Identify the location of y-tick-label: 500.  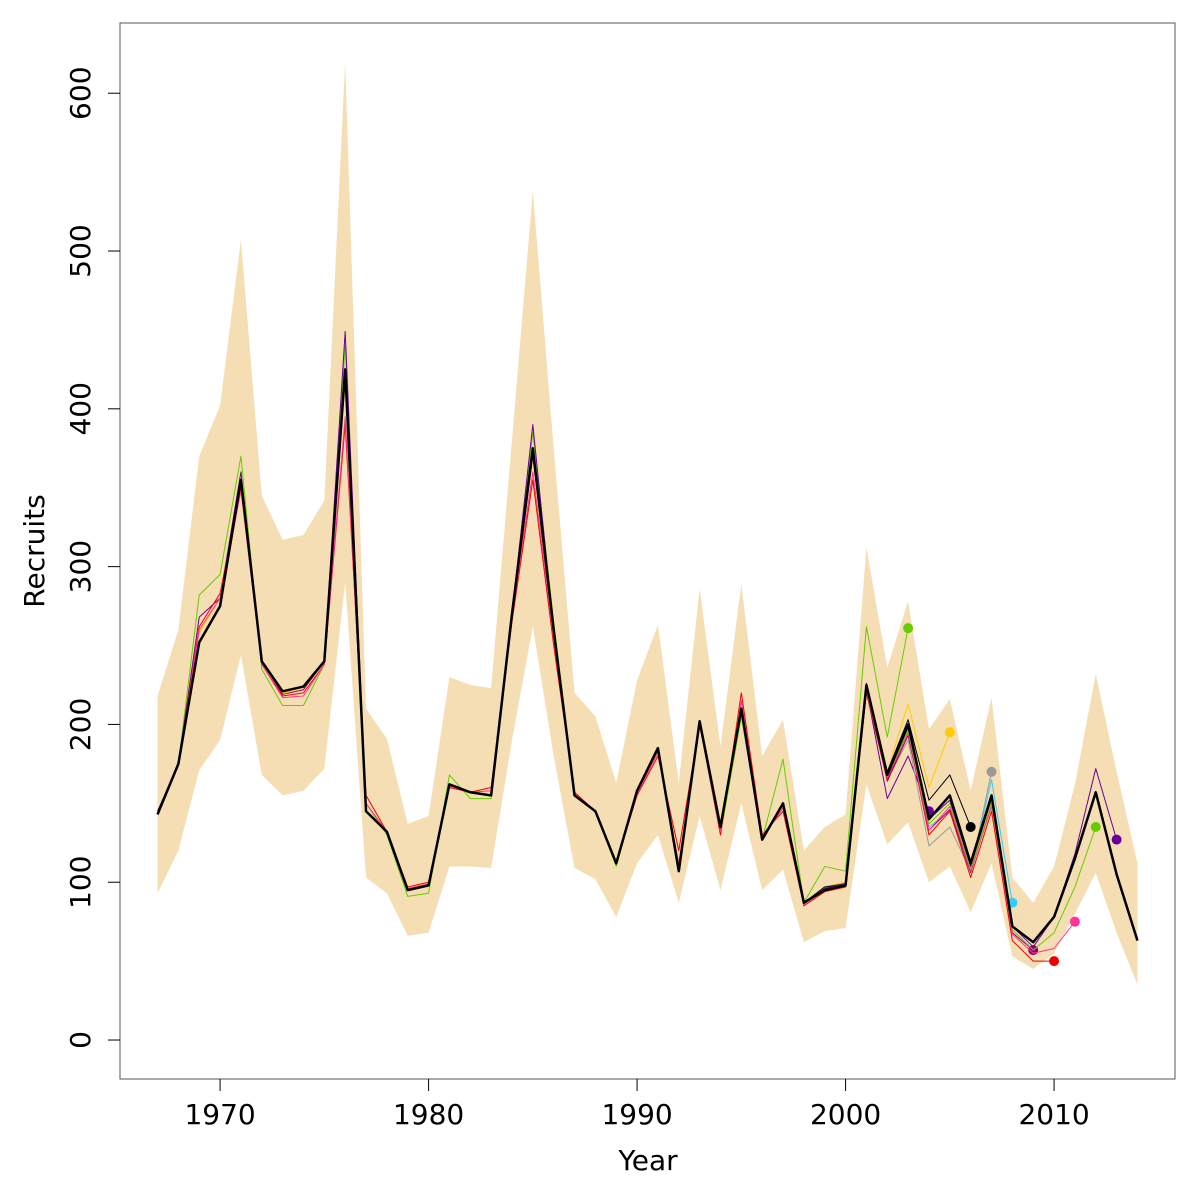
(80, 250).